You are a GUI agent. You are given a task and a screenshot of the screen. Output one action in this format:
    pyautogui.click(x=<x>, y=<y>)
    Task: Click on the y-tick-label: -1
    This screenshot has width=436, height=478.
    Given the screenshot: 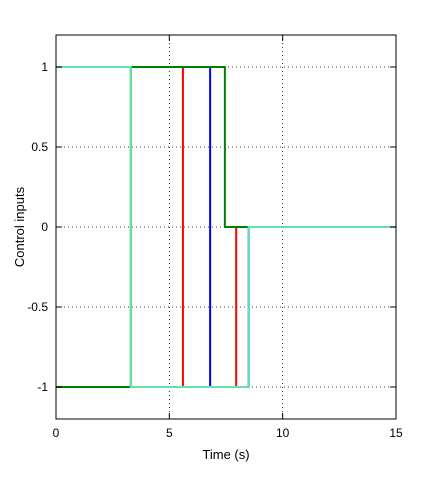 What is the action you would take?
    pyautogui.click(x=42, y=387)
    